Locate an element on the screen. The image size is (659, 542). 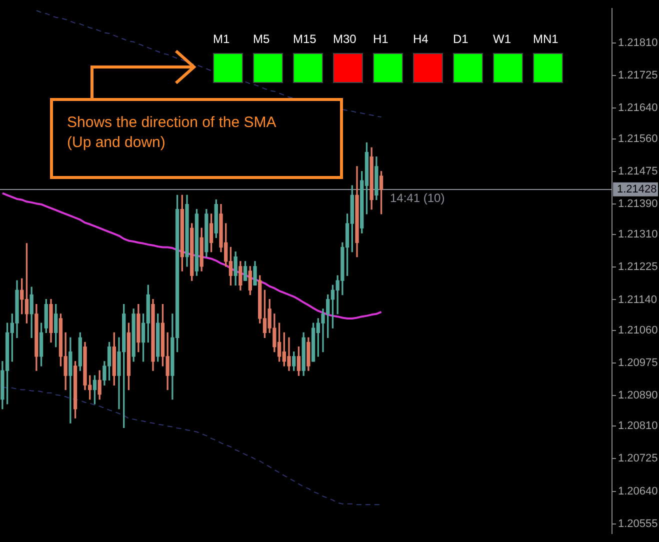
y-tick-label: 1.21640 is located at coordinates (638, 108).